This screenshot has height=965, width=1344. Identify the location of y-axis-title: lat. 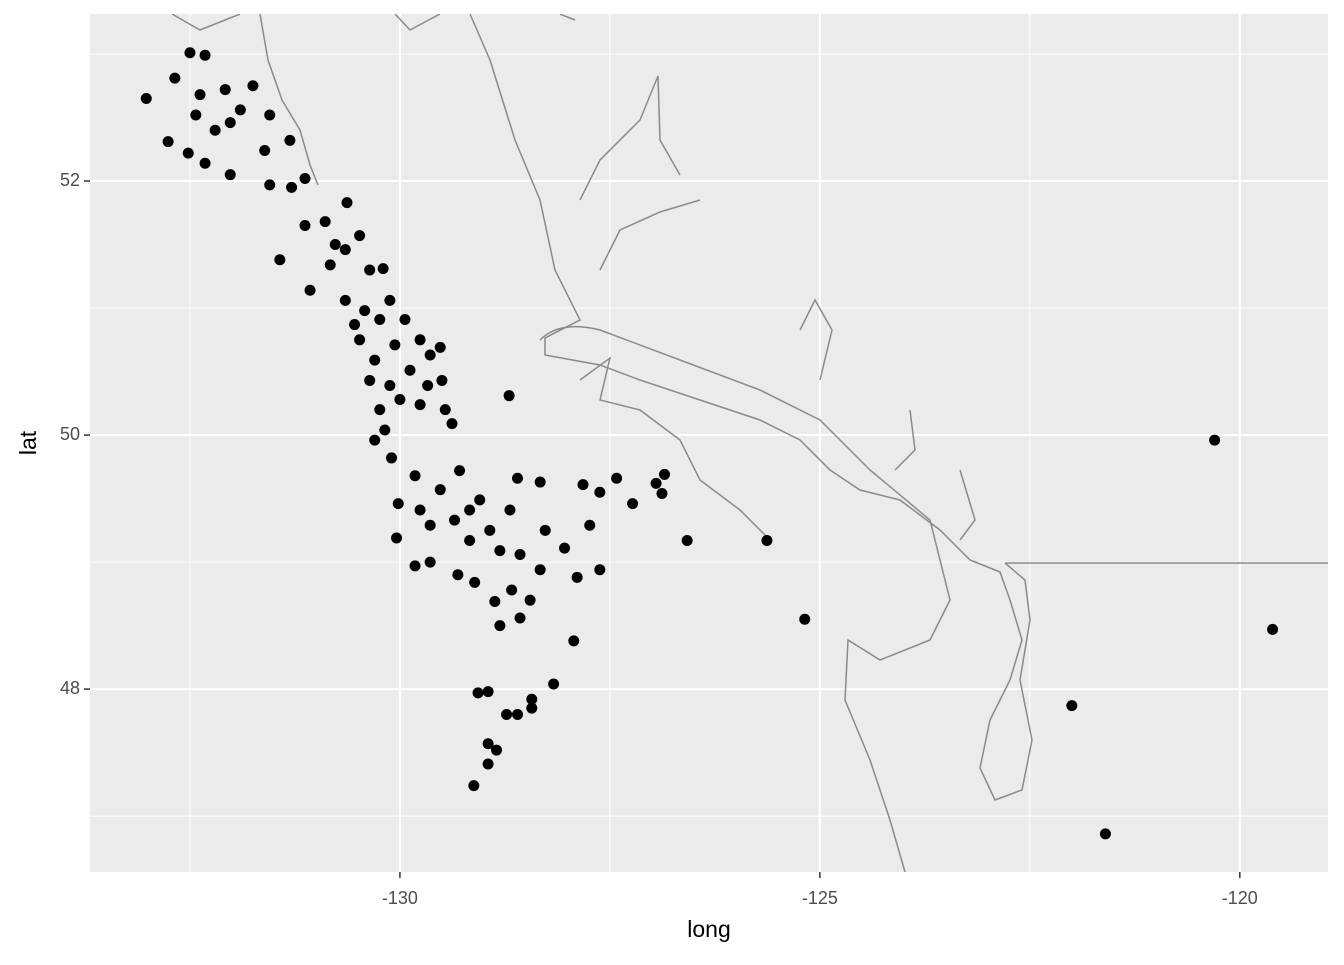
(28, 442).